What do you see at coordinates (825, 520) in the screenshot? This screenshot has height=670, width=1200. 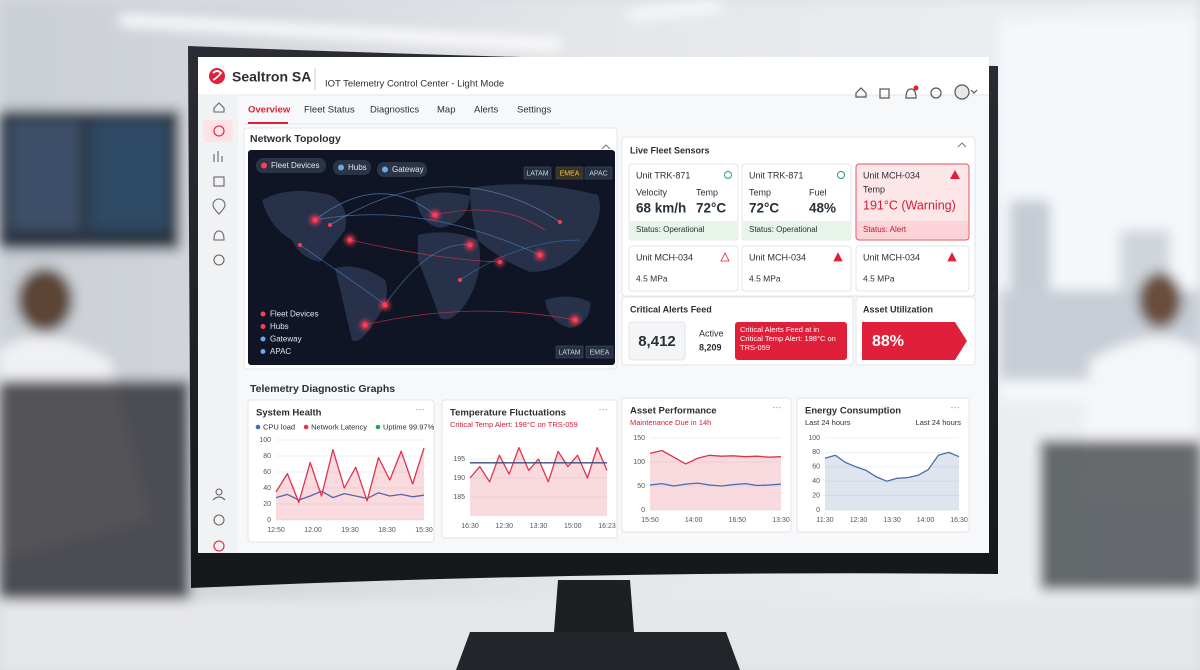 I see `x-tick-label: 11:30` at bounding box center [825, 520].